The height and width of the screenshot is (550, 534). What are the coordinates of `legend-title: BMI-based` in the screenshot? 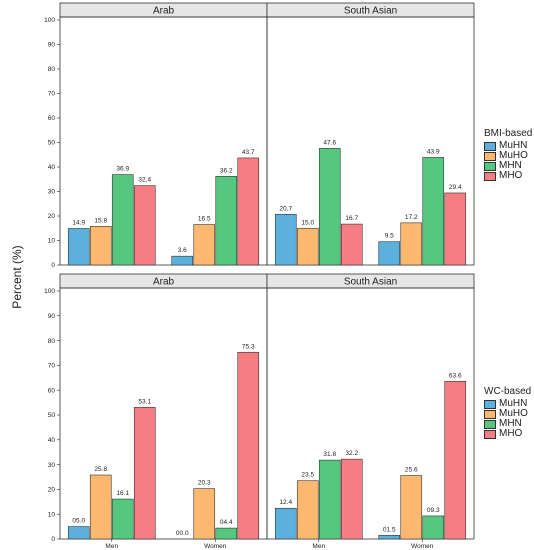 It's located at (508, 133).